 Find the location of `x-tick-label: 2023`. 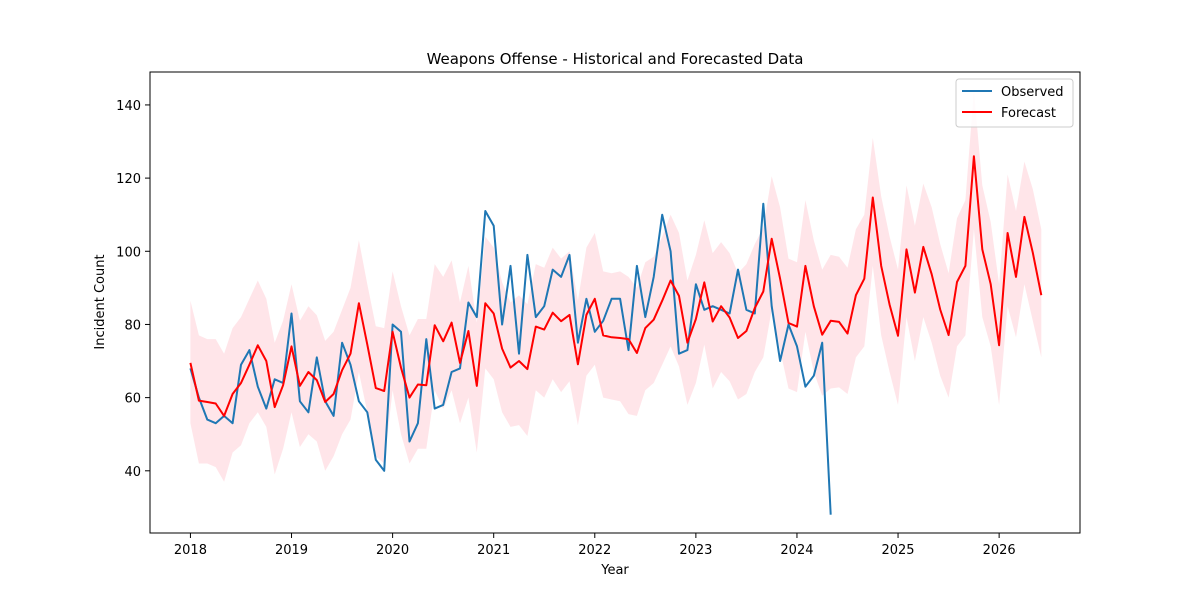

x-tick-label: 2023 is located at coordinates (695, 550).